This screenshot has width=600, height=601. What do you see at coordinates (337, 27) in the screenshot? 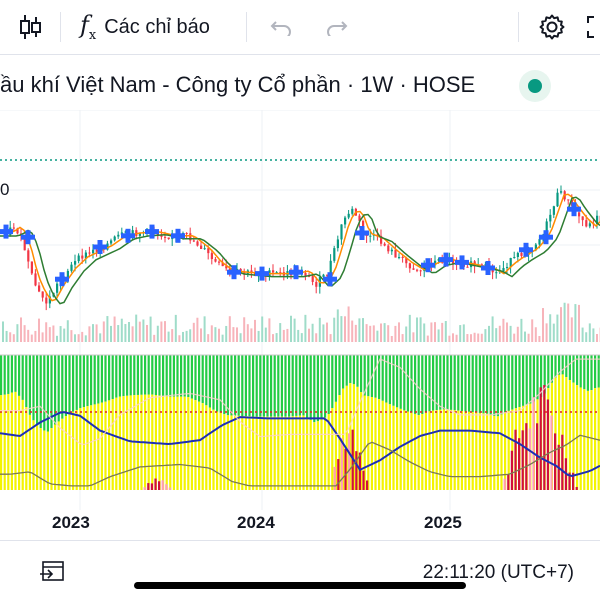
I see `redo-icon` at bounding box center [337, 27].